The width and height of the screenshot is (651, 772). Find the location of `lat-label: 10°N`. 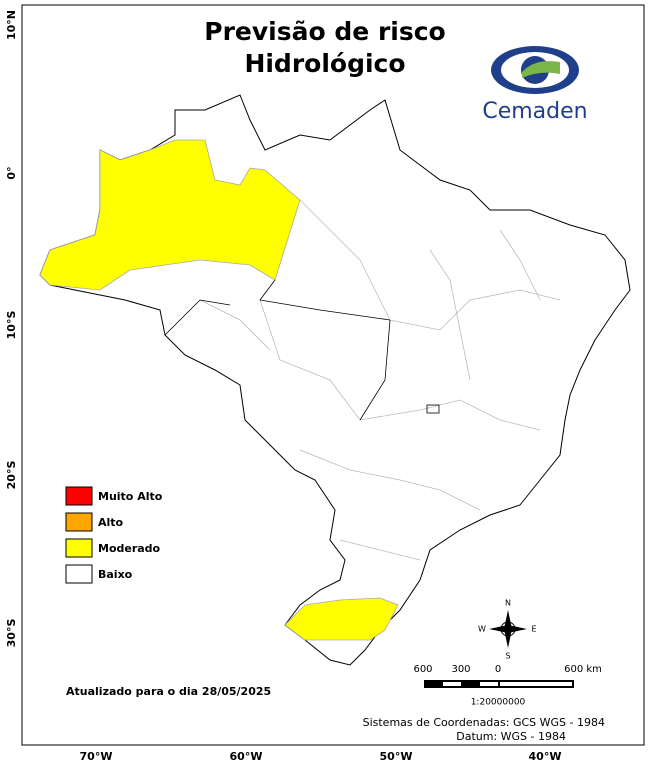

lat-label: 10°N is located at coordinates (11, 25).